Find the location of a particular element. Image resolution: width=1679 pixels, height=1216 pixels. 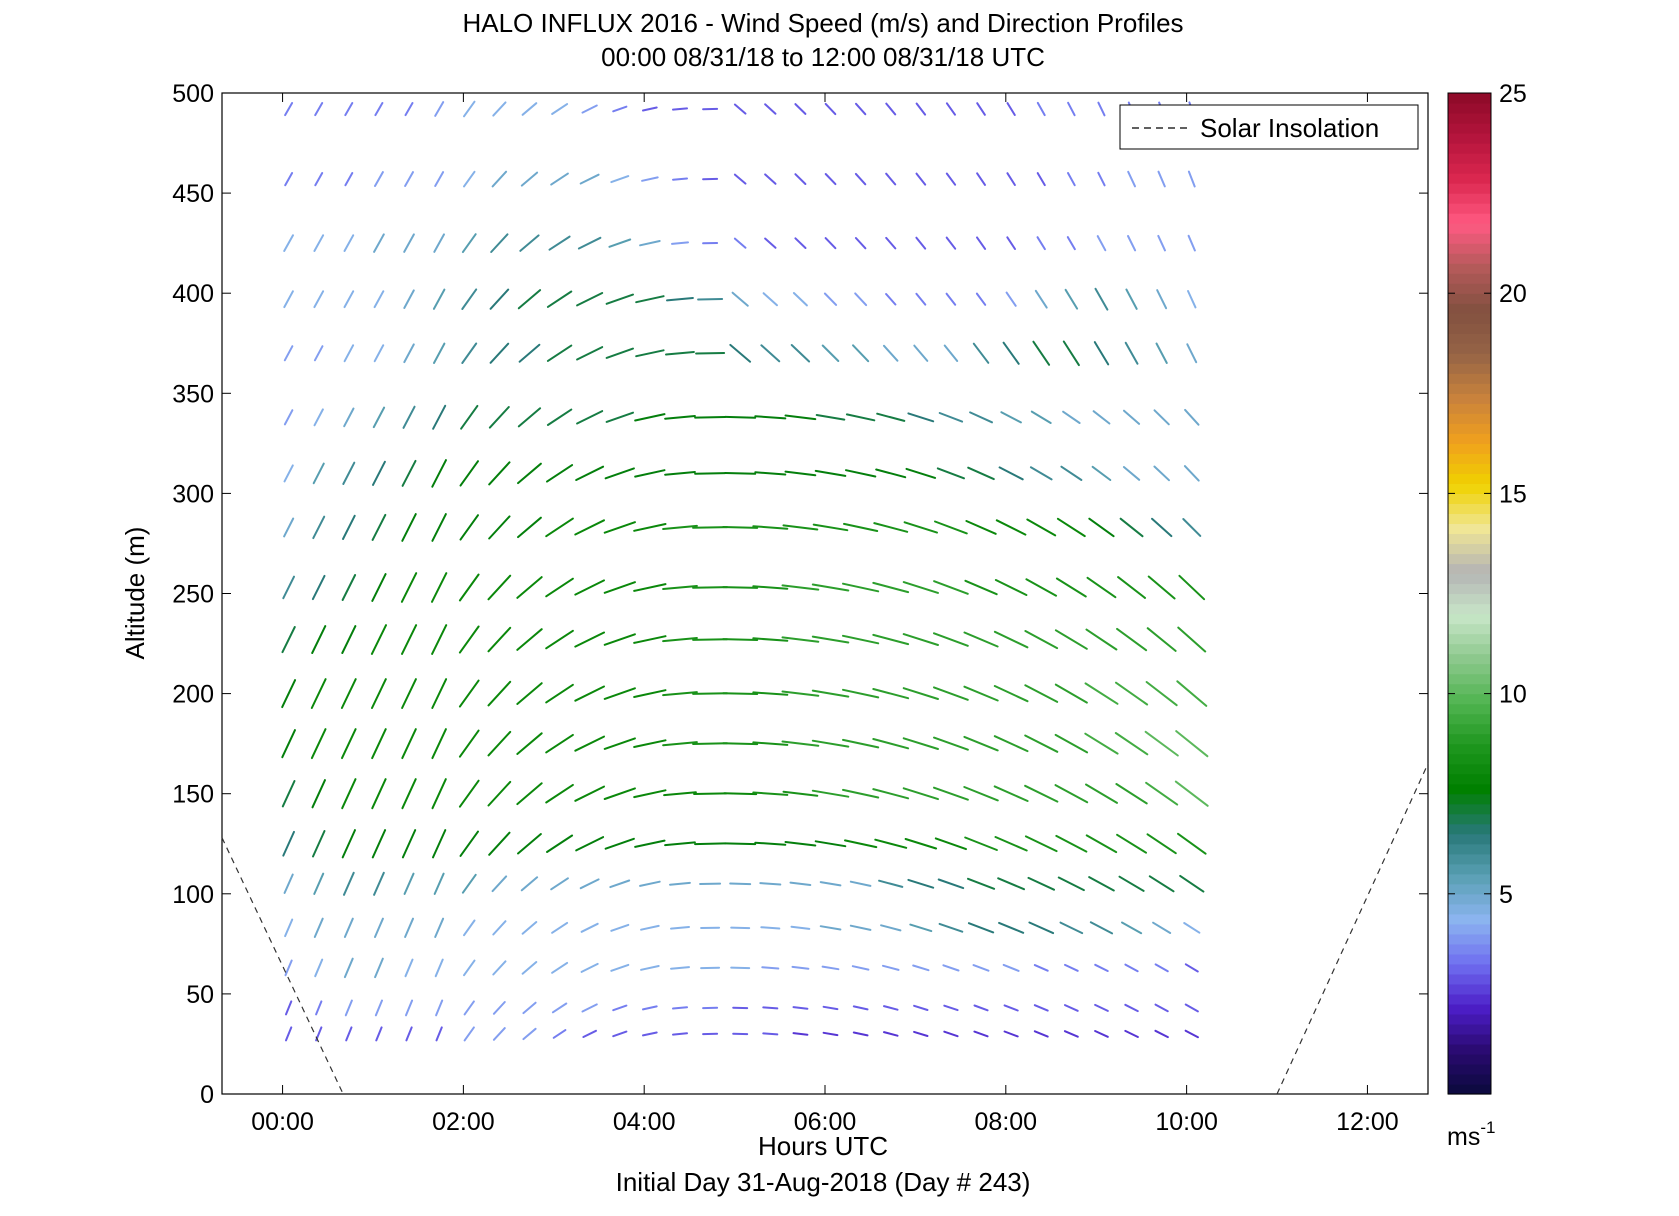

colorbar-unit-exponent: -1 is located at coordinates (1487, 1127).